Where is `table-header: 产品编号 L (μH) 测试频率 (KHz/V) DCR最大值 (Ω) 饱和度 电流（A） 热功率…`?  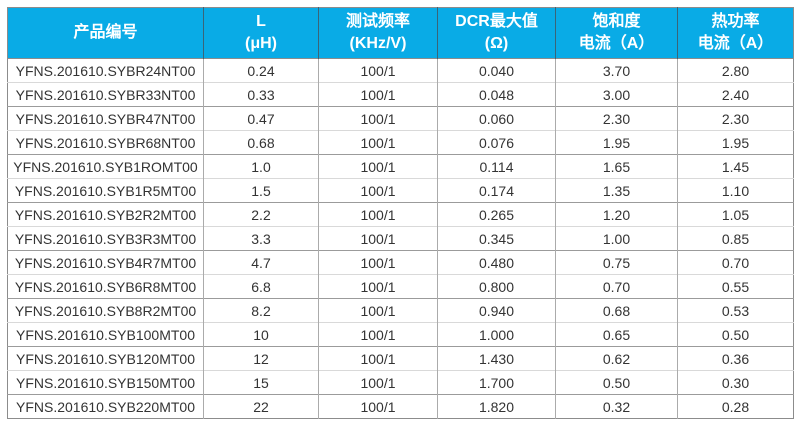
table-header: 产品编号 L (μH) 测试频率 (KHz/V) DCR最大值 (Ω) 饱和度 电流（A） 热功率… is located at coordinates (400, 33).